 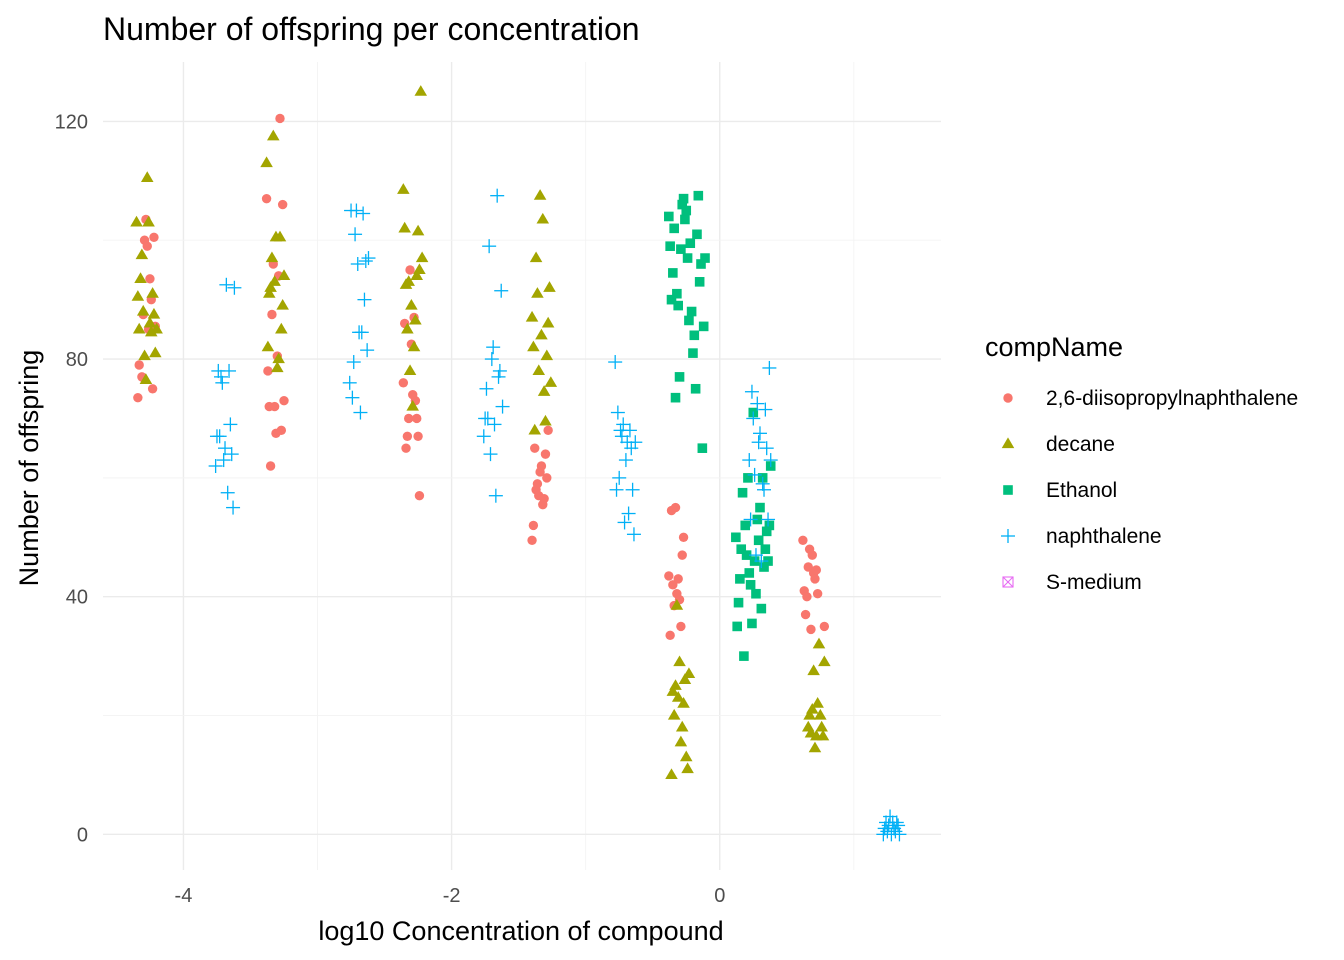 What do you see at coordinates (520, 931) in the screenshot?
I see `x-axis-title: log10 Concentration of compound` at bounding box center [520, 931].